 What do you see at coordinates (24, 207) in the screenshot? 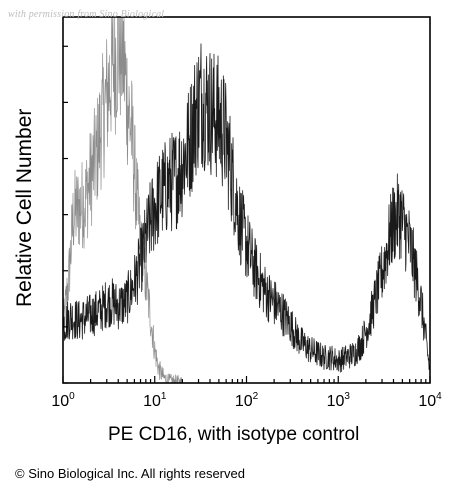
I see `y-axis-label: Relative Cell Number` at bounding box center [24, 207].